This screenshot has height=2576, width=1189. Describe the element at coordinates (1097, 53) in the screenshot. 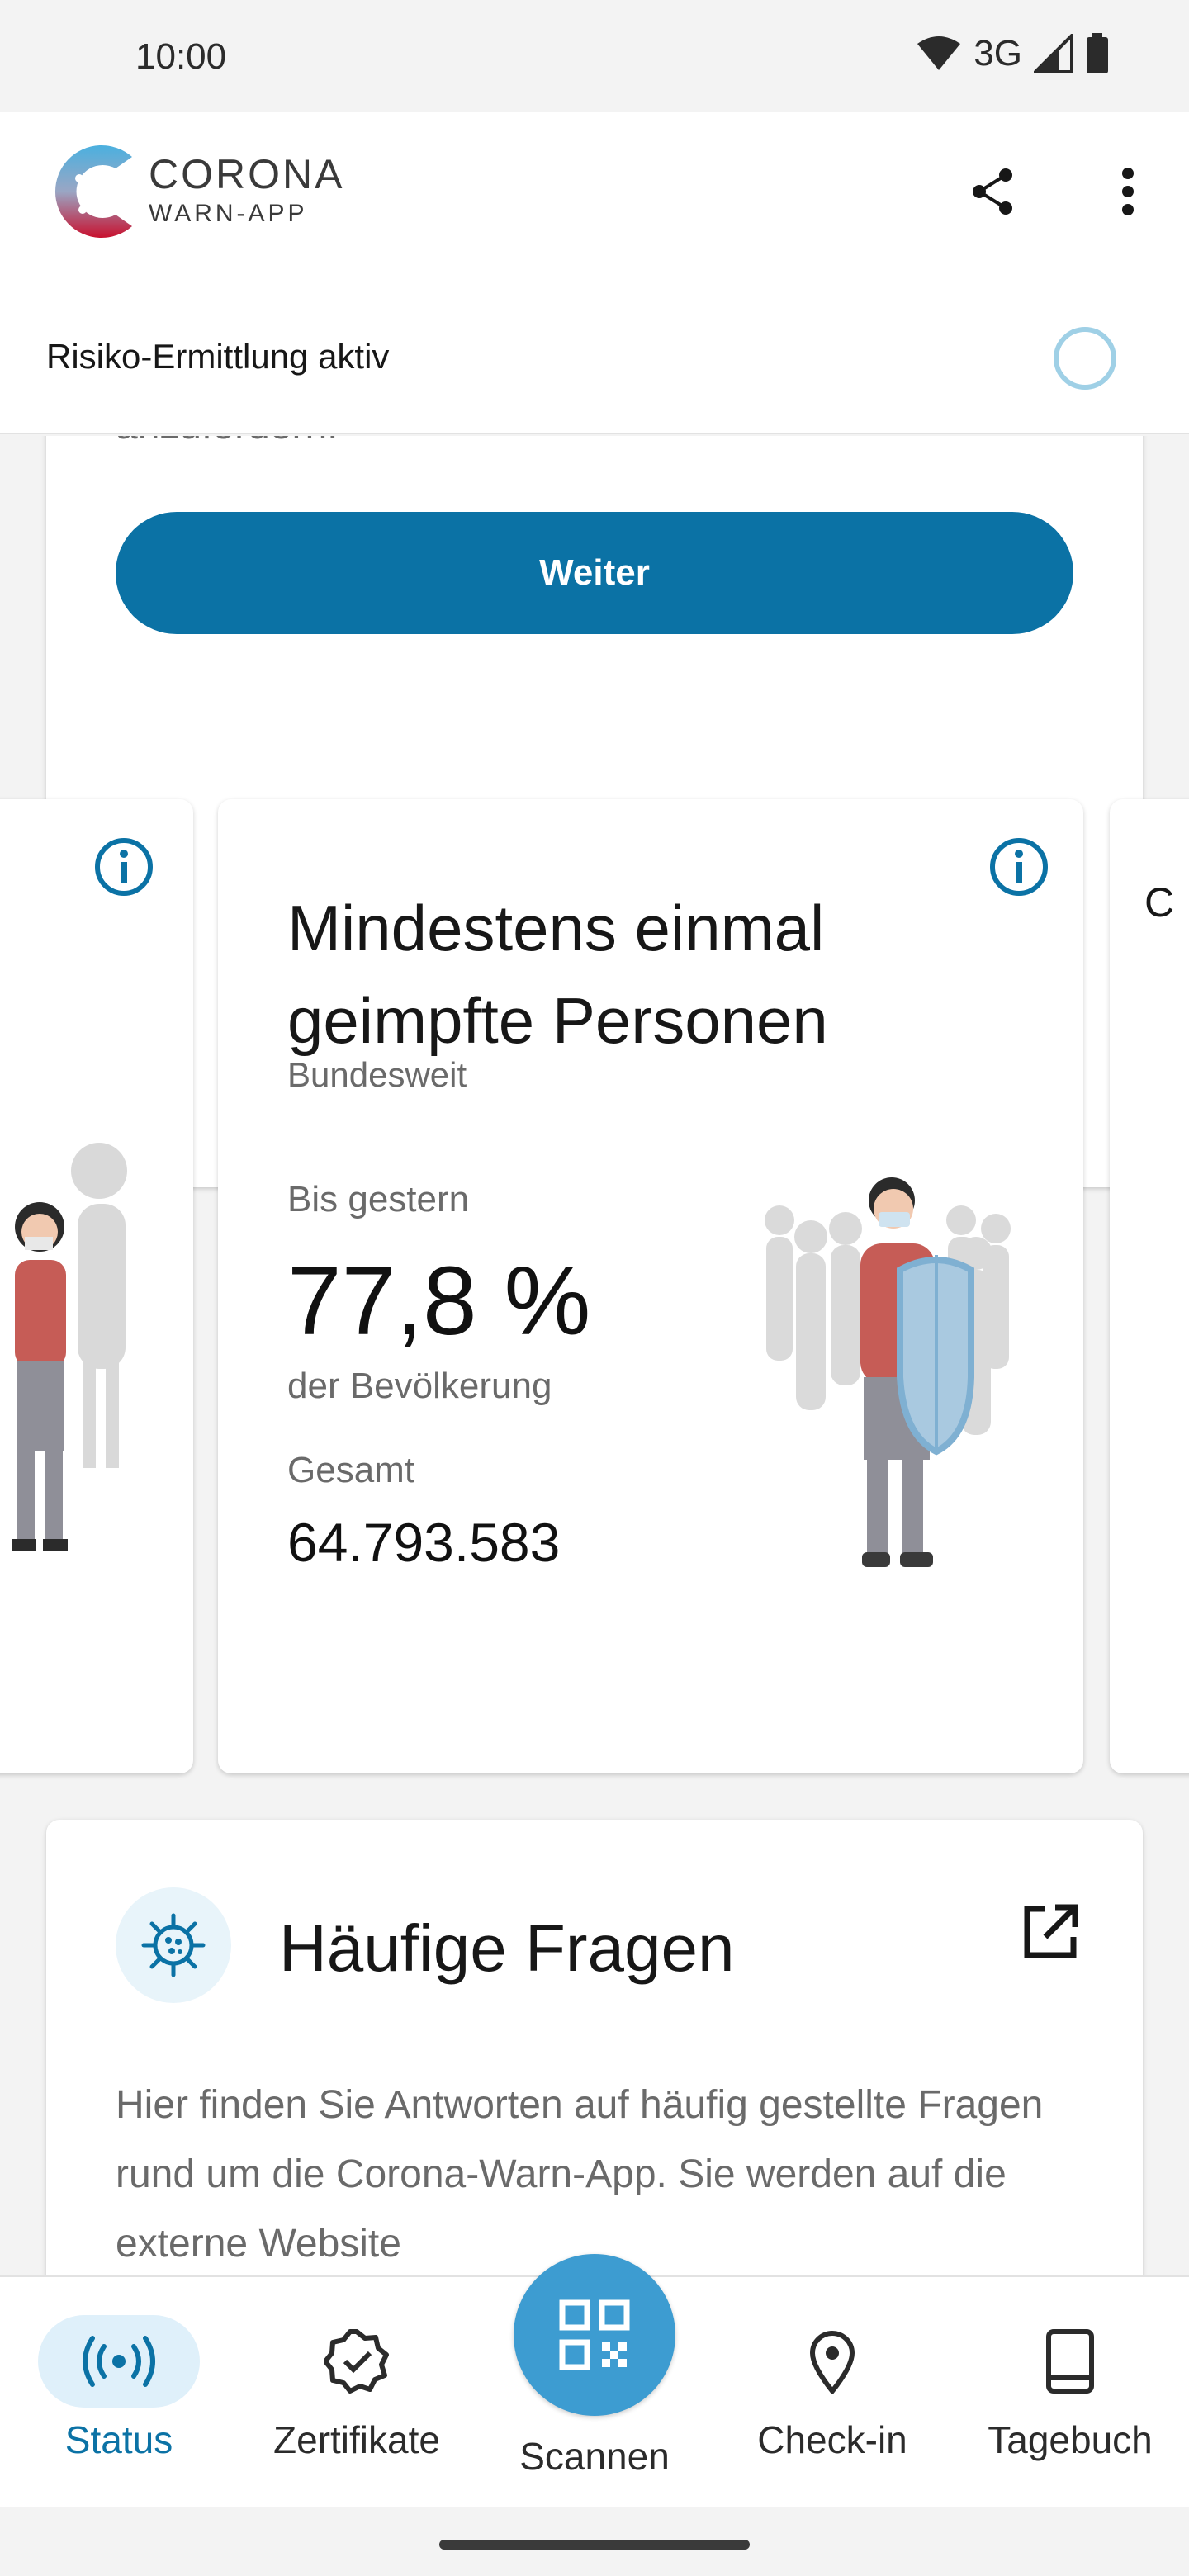

I see `battery-icon` at that location.